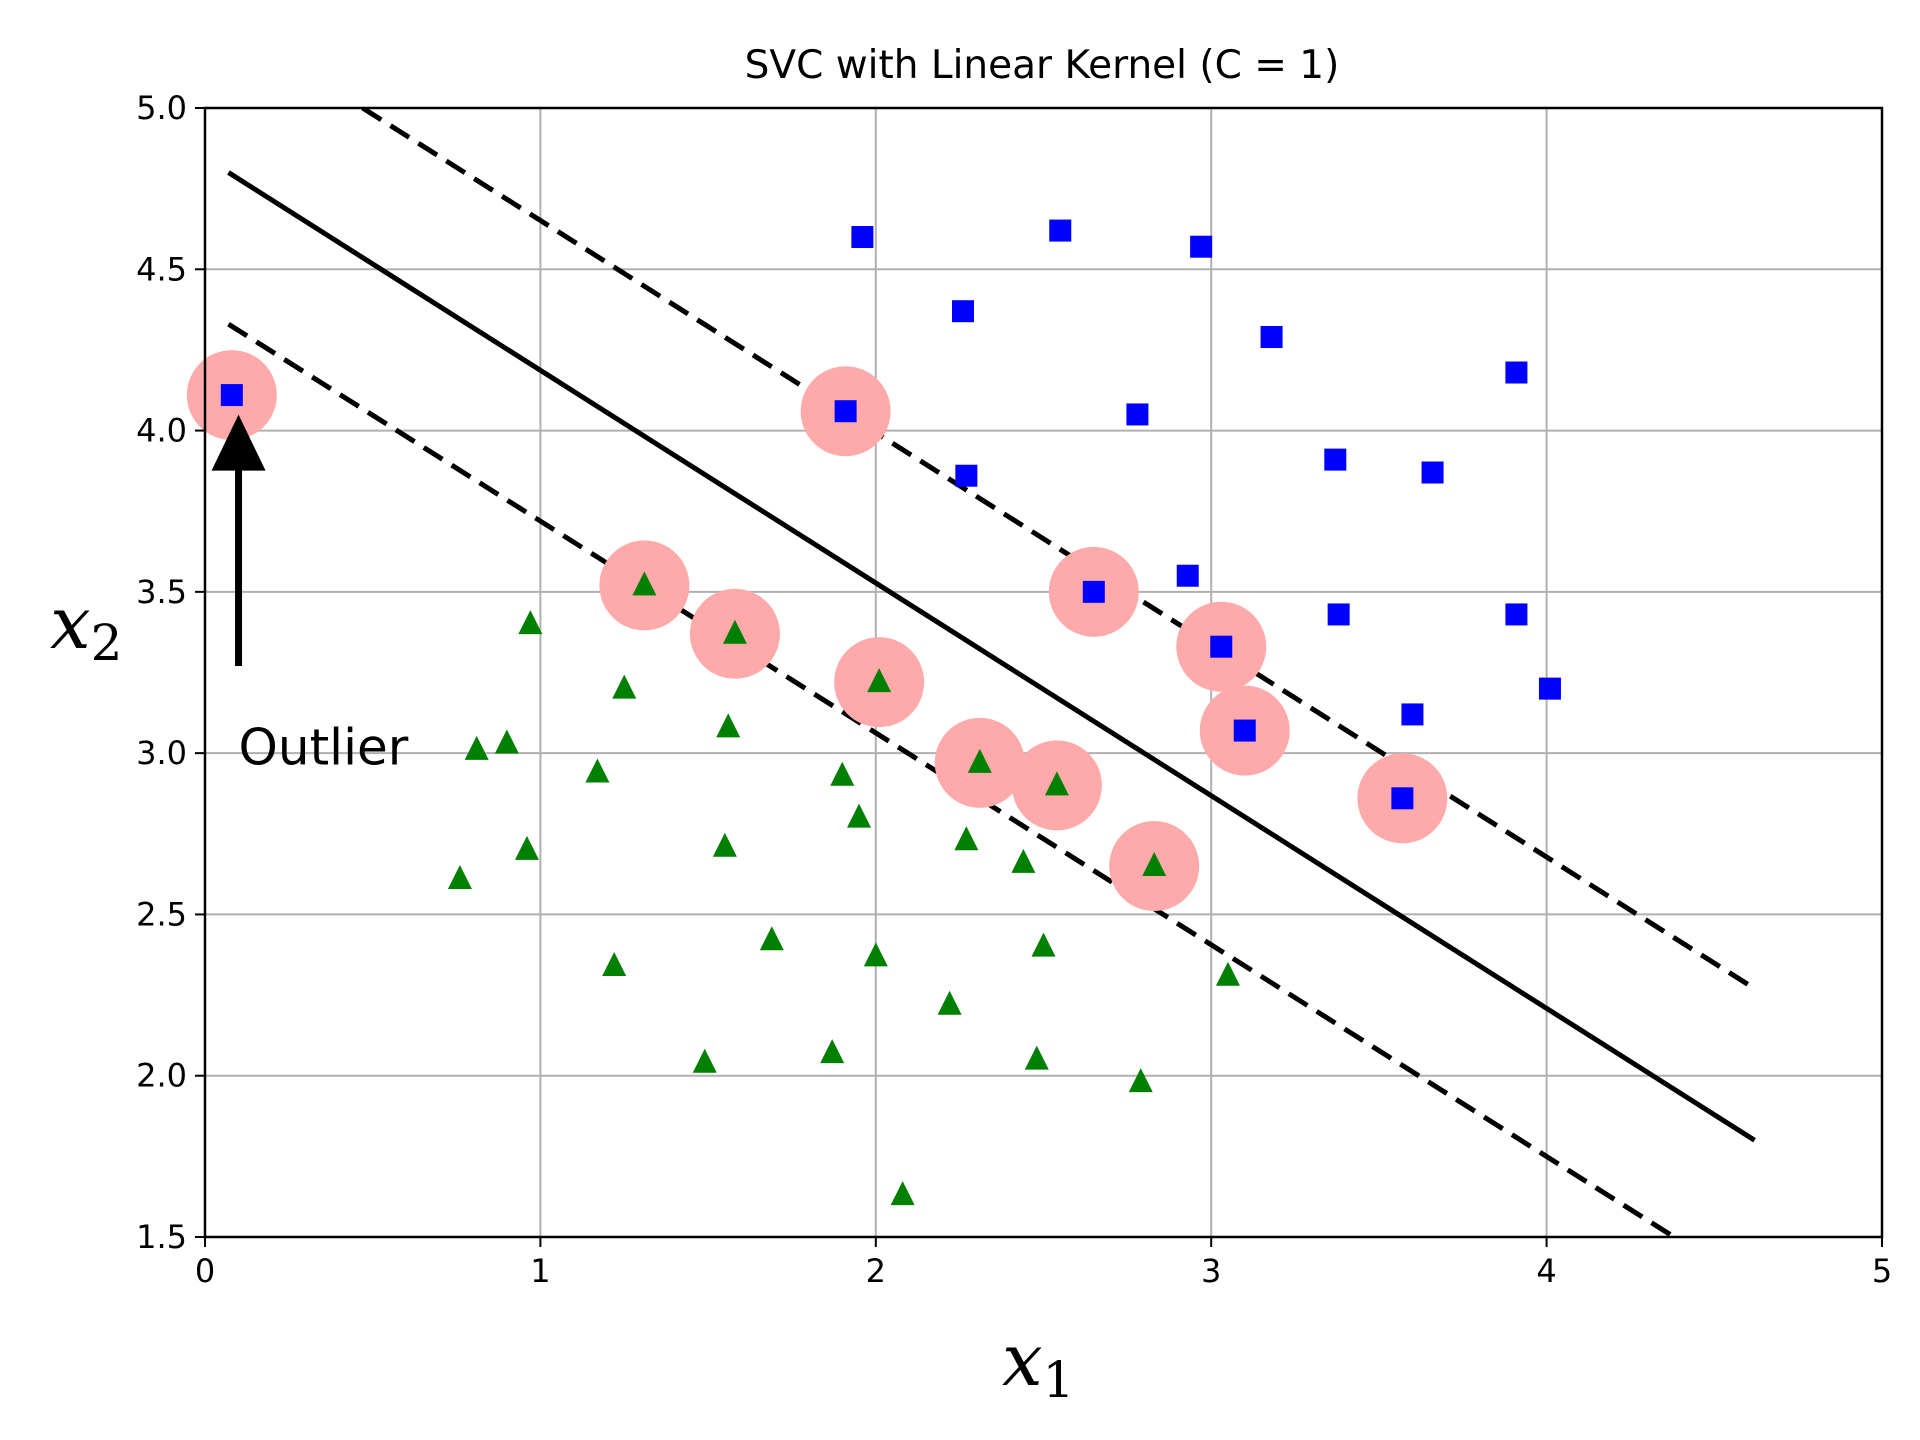 The image size is (1920, 1440). I want to click on y-tick-label: 2.5, so click(161, 914).